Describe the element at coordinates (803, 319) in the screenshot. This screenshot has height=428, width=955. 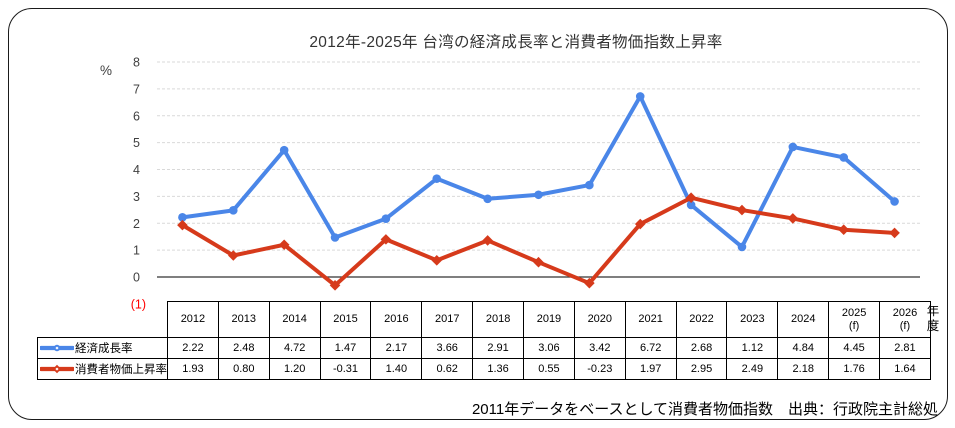
I see `year-header-cell: 2024` at that location.